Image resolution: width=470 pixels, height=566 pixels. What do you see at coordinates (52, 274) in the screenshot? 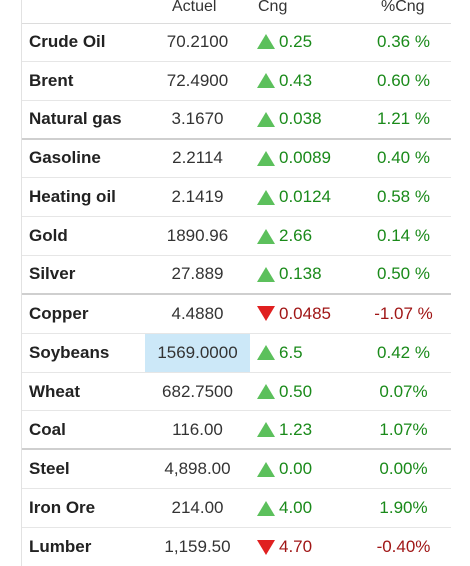
I see `commodity-name: Silver` at bounding box center [52, 274].